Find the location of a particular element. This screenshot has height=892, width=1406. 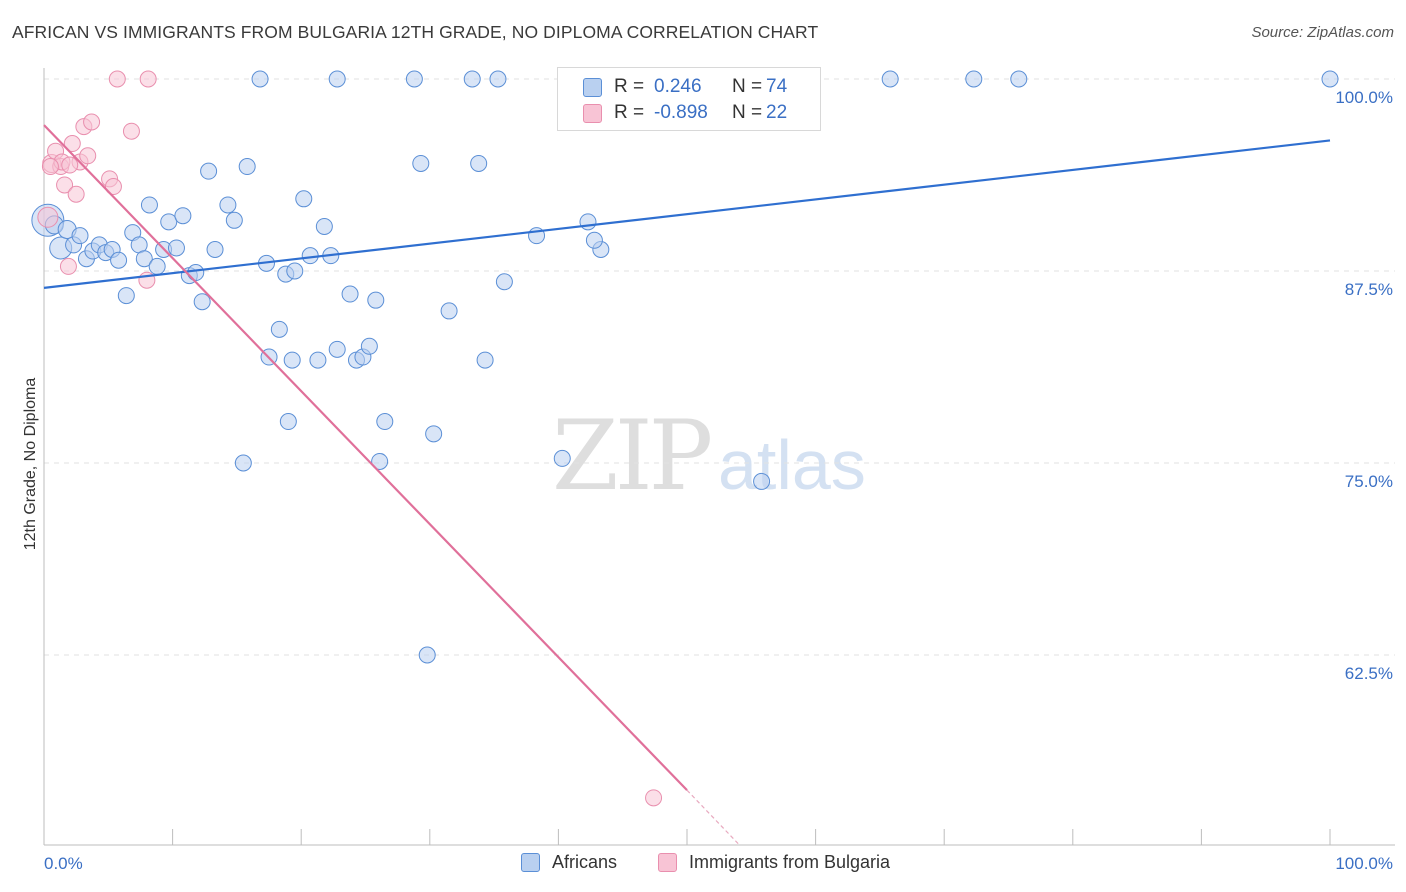

series-legend: Africans Immigrants from Bulgaria is located at coordinates (703, 864).